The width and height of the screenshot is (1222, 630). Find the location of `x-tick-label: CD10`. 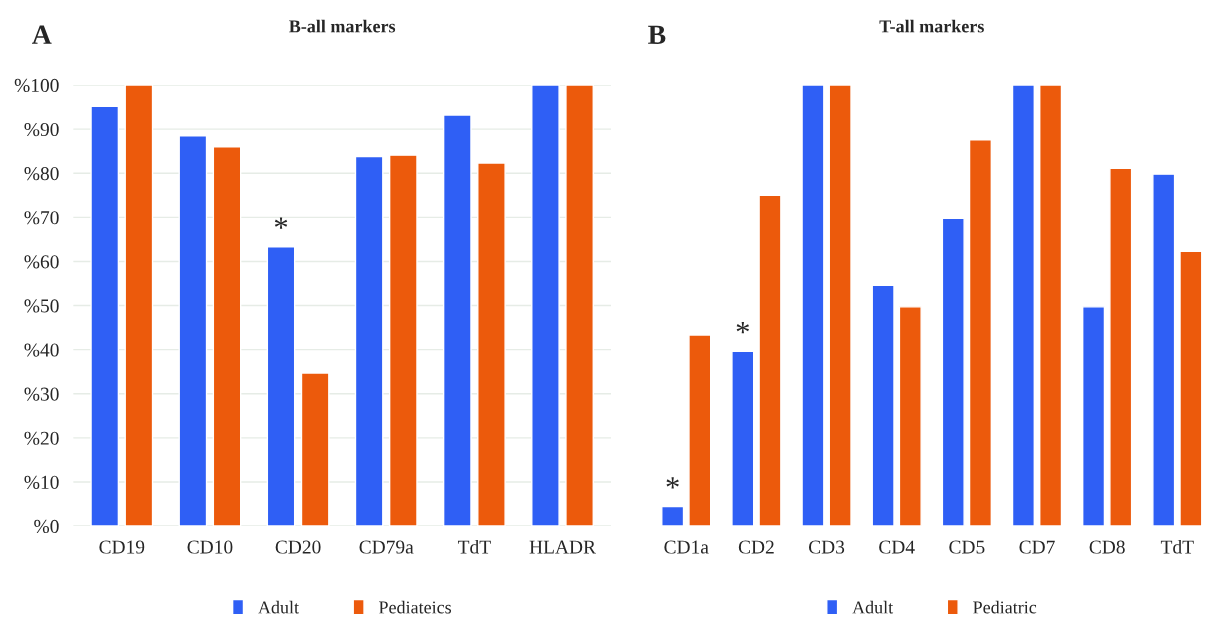

x-tick-label: CD10 is located at coordinates (210, 547).